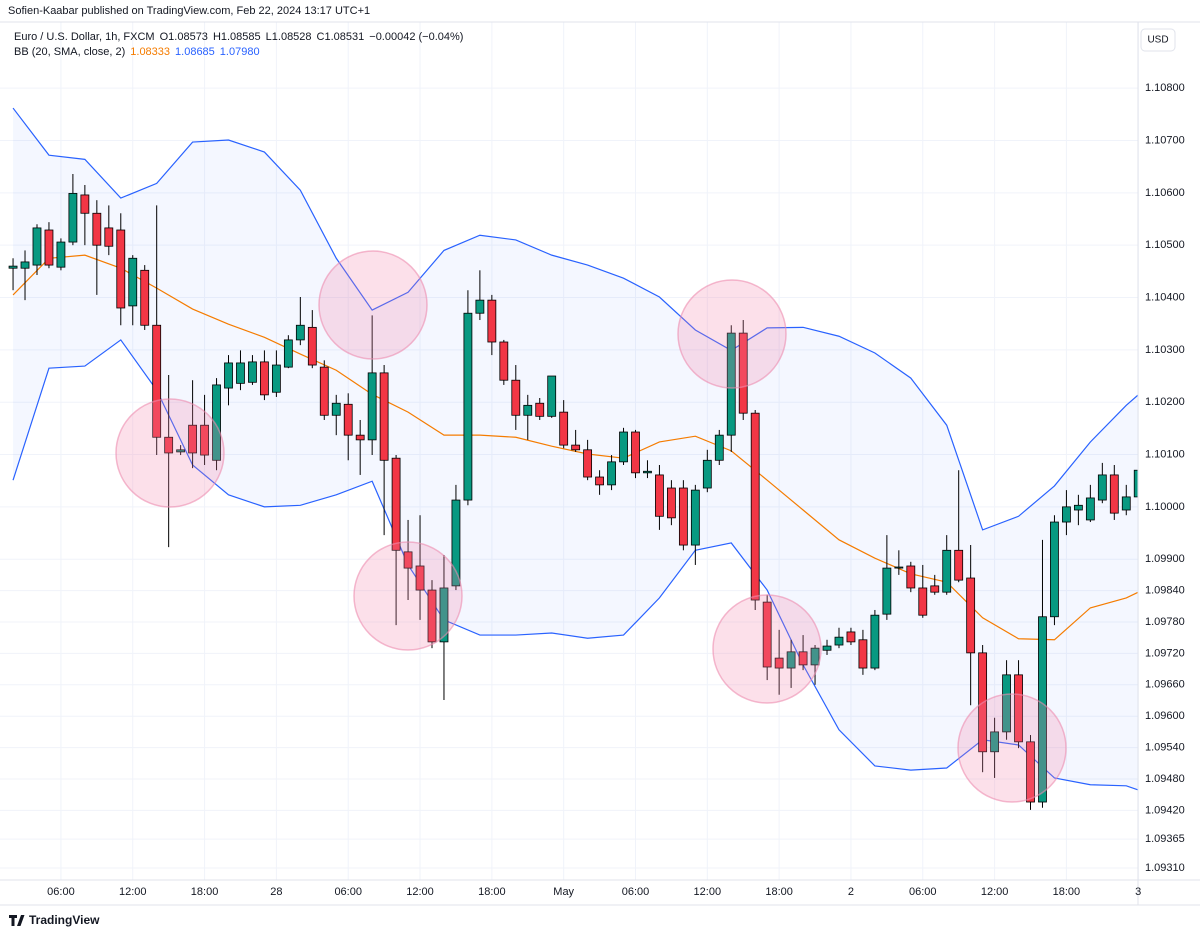  What do you see at coordinates (1165, 810) in the screenshot?
I see `y-tick-label: 1.09420` at bounding box center [1165, 810].